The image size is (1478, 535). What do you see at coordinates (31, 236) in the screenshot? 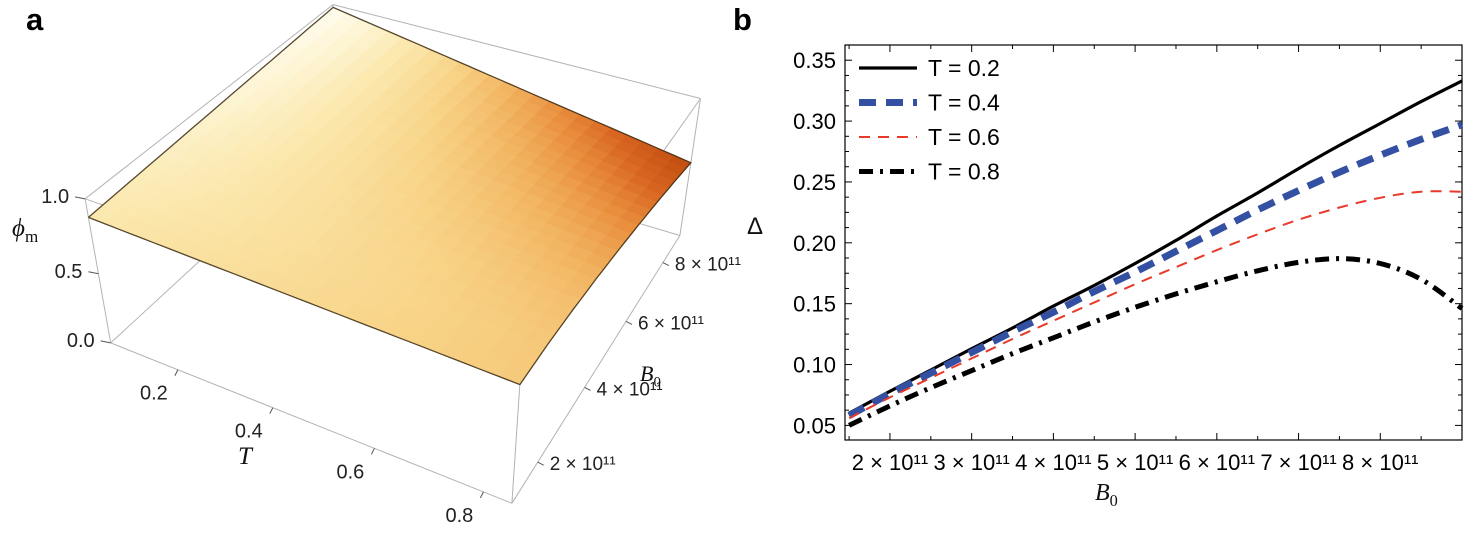
I see `phi-subscript: m` at bounding box center [31, 236].